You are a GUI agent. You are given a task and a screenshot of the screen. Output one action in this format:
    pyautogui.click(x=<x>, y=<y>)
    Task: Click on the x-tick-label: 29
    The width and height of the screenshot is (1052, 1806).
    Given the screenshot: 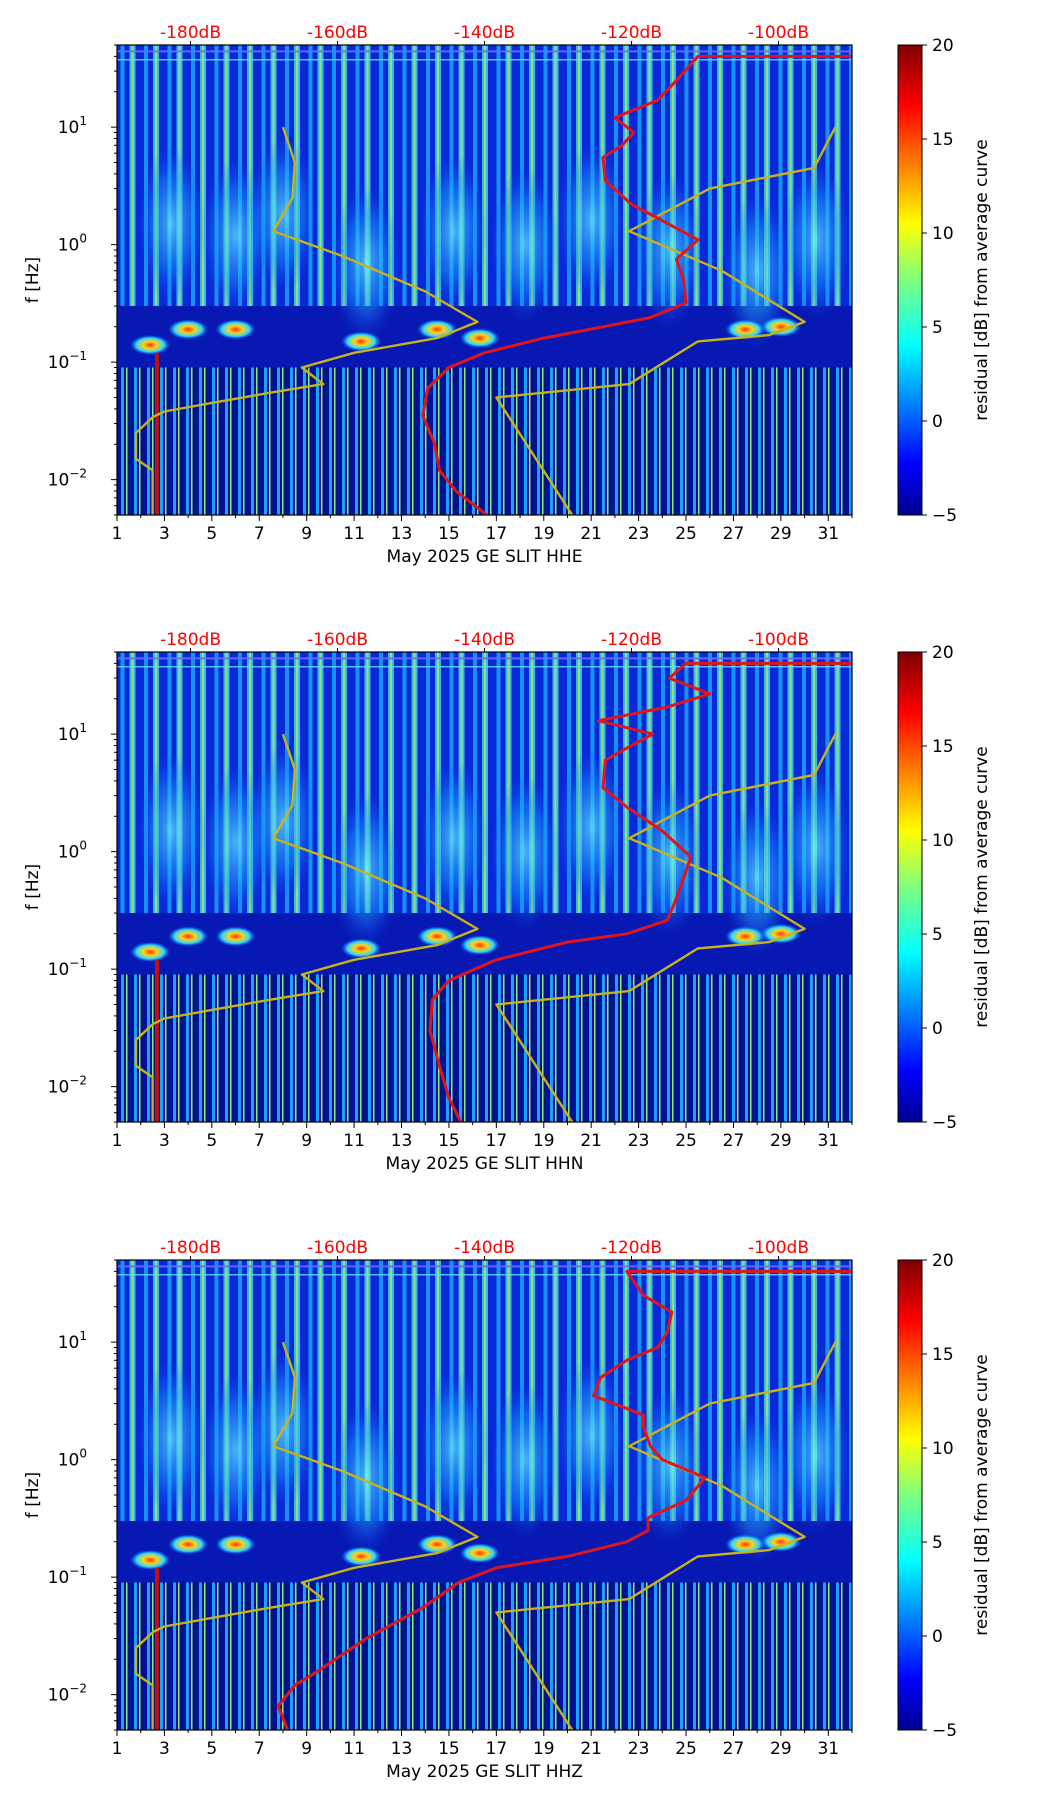 What is the action you would take?
    pyautogui.click(x=781, y=1141)
    